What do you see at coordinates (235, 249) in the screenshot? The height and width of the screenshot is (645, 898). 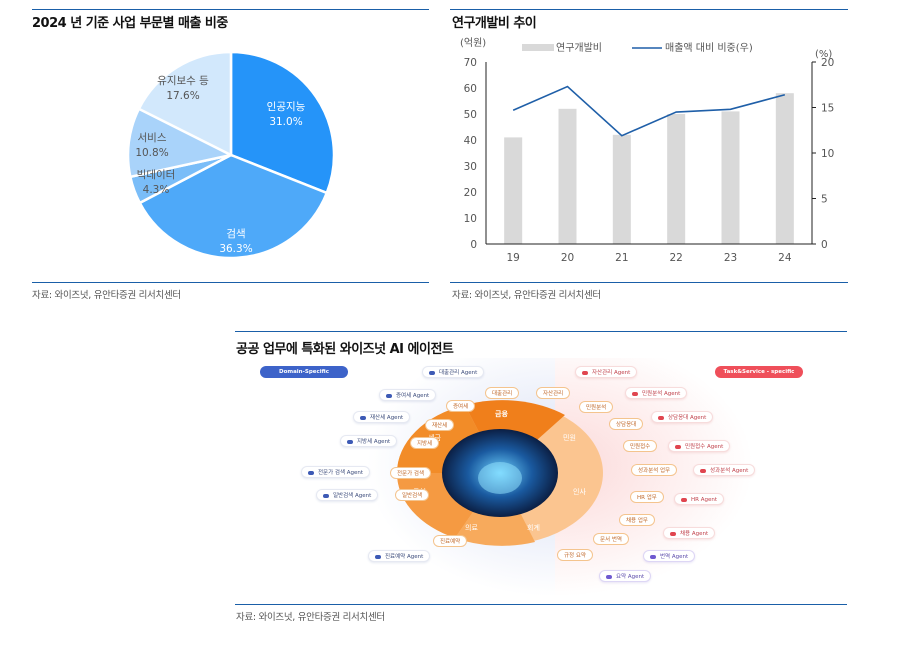 I see `pie-slice-value: 36.3%` at bounding box center [235, 249].